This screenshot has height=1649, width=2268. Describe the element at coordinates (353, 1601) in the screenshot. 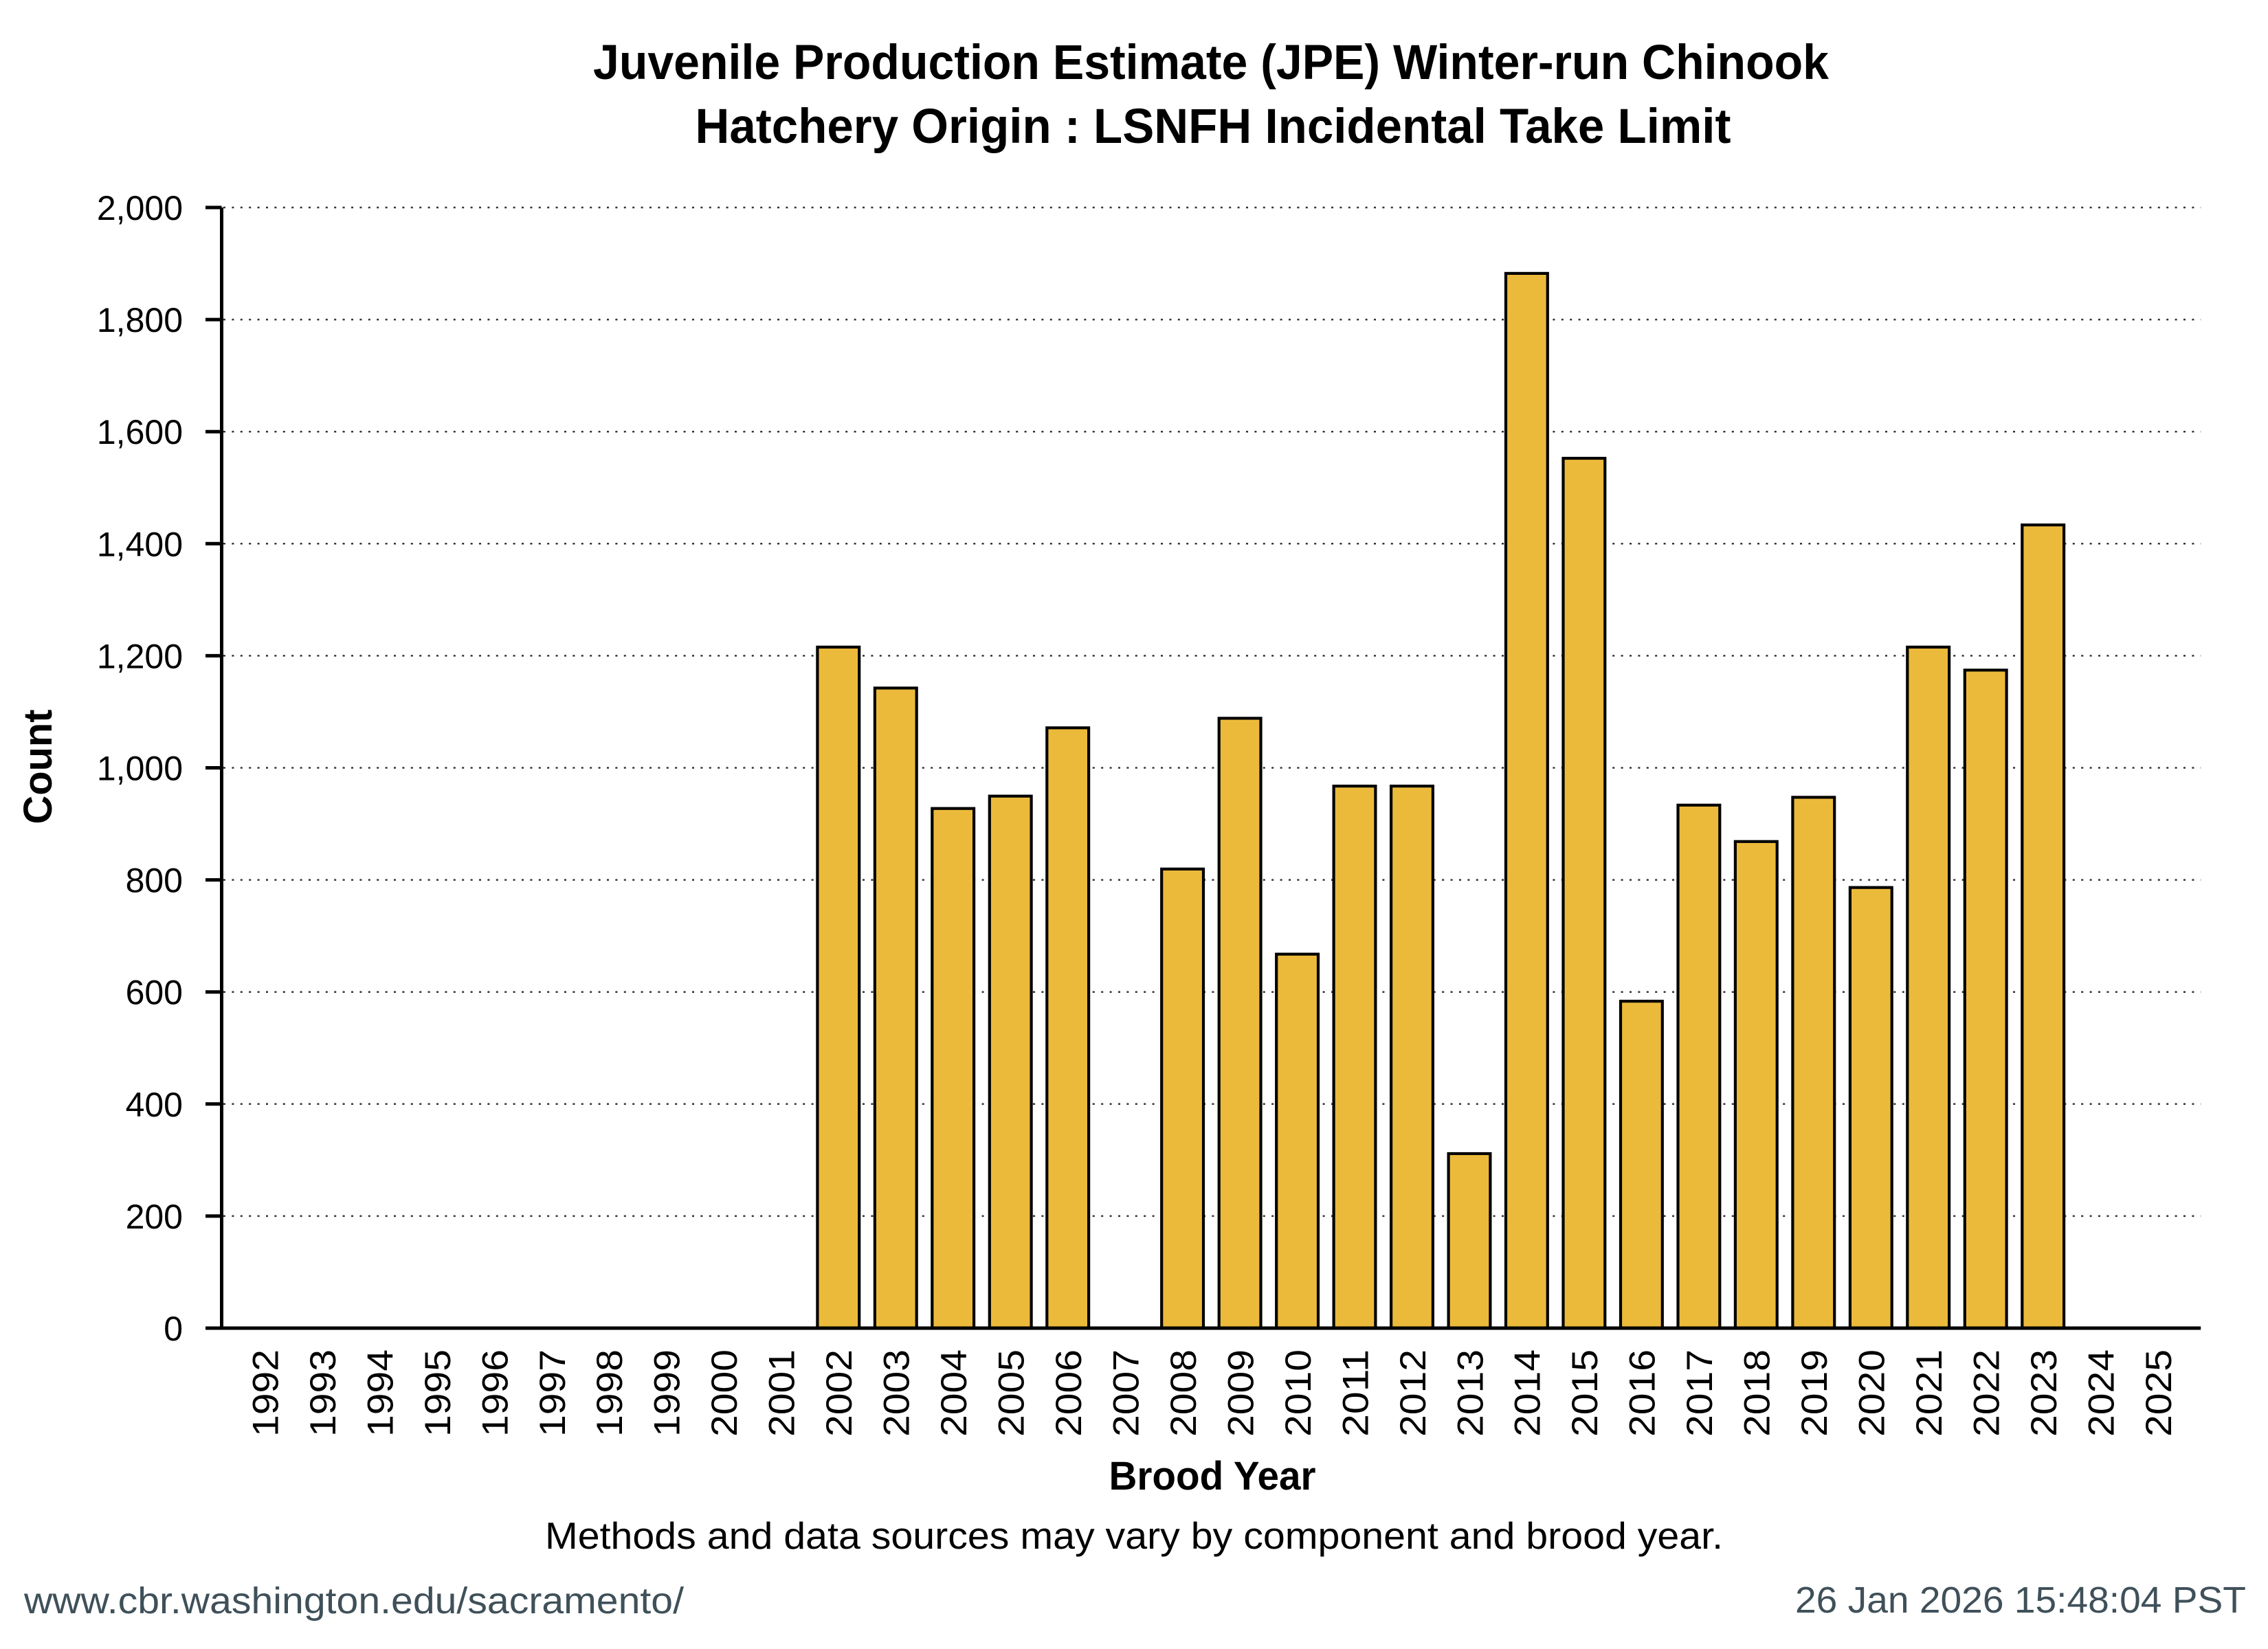

I see `svg-text:www.cbr.washington.edu/sacrame: www.cbr.washington.edu/sacramento/` at that location.